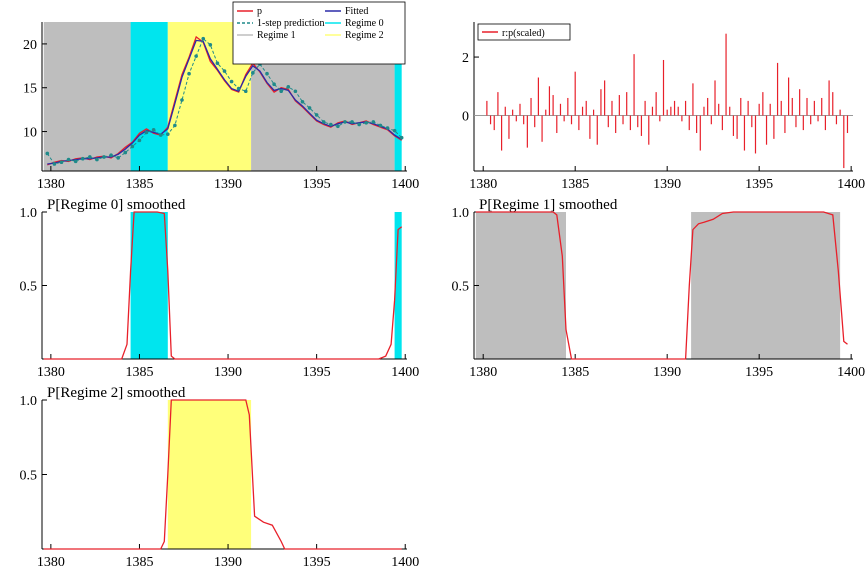 The width and height of the screenshot is (865, 569). I want to click on band-regime2, so click(209, 474).